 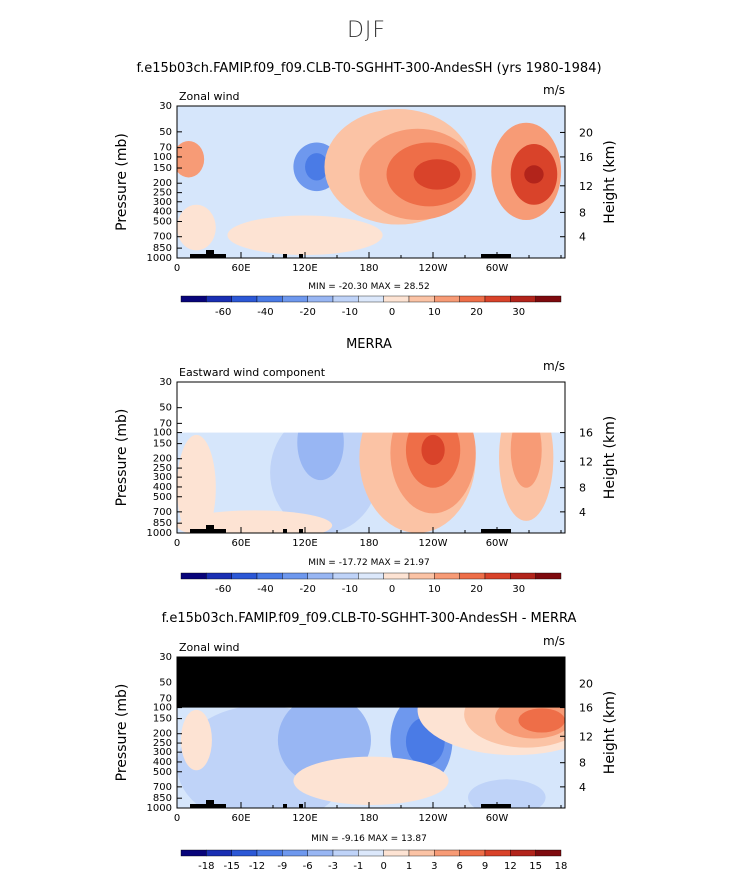 What do you see at coordinates (586, 683) in the screenshot?
I see `y2-tick-label: 20` at bounding box center [586, 683].